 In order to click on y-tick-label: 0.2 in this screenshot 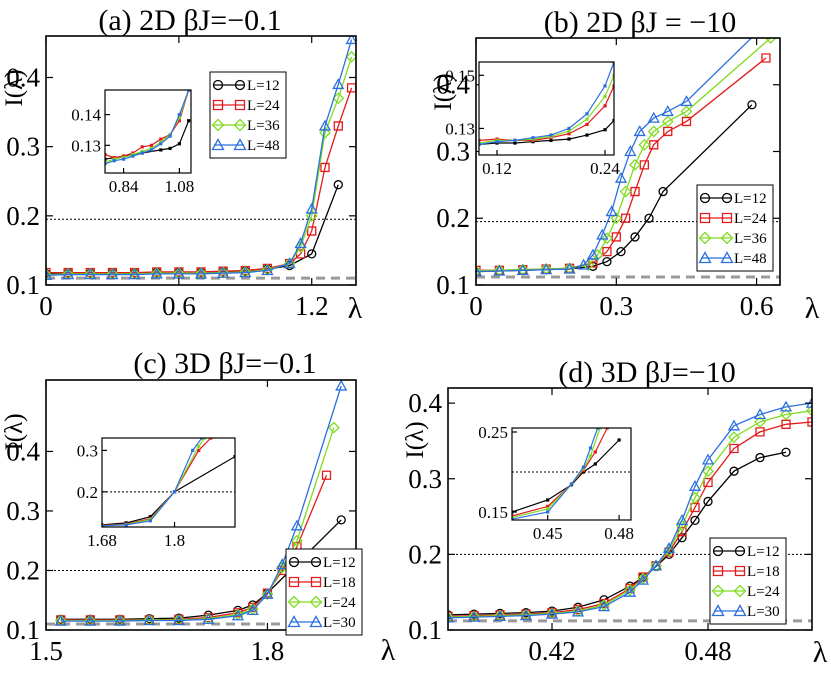, I will do `click(425, 554)`.